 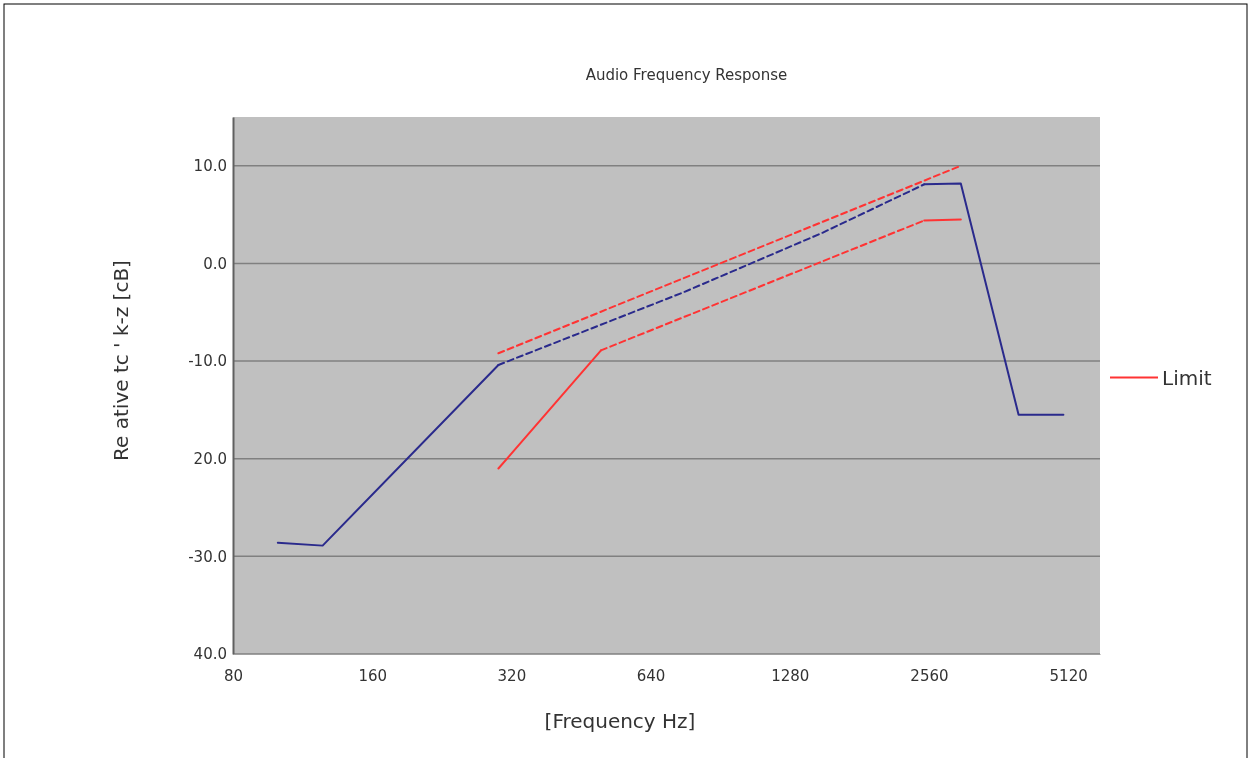 What do you see at coordinates (373, 675) in the screenshot?
I see `x-tick-label: 160` at bounding box center [373, 675].